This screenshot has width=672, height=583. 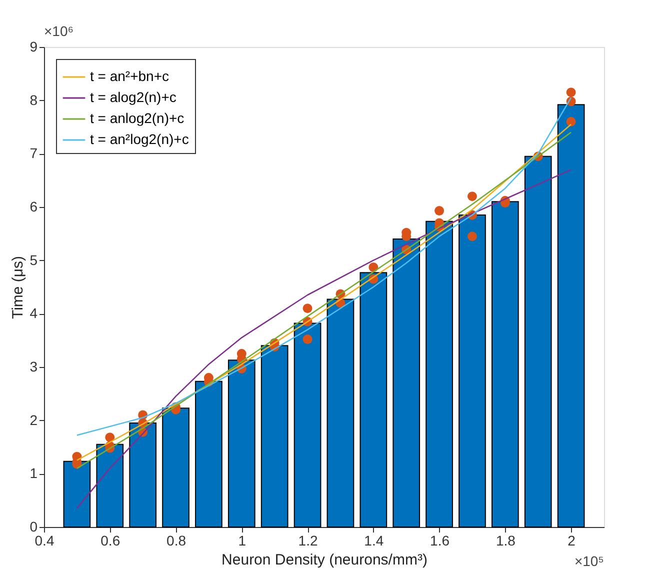 What do you see at coordinates (34, 100) in the screenshot?
I see `y-tick-label: 8` at bounding box center [34, 100].